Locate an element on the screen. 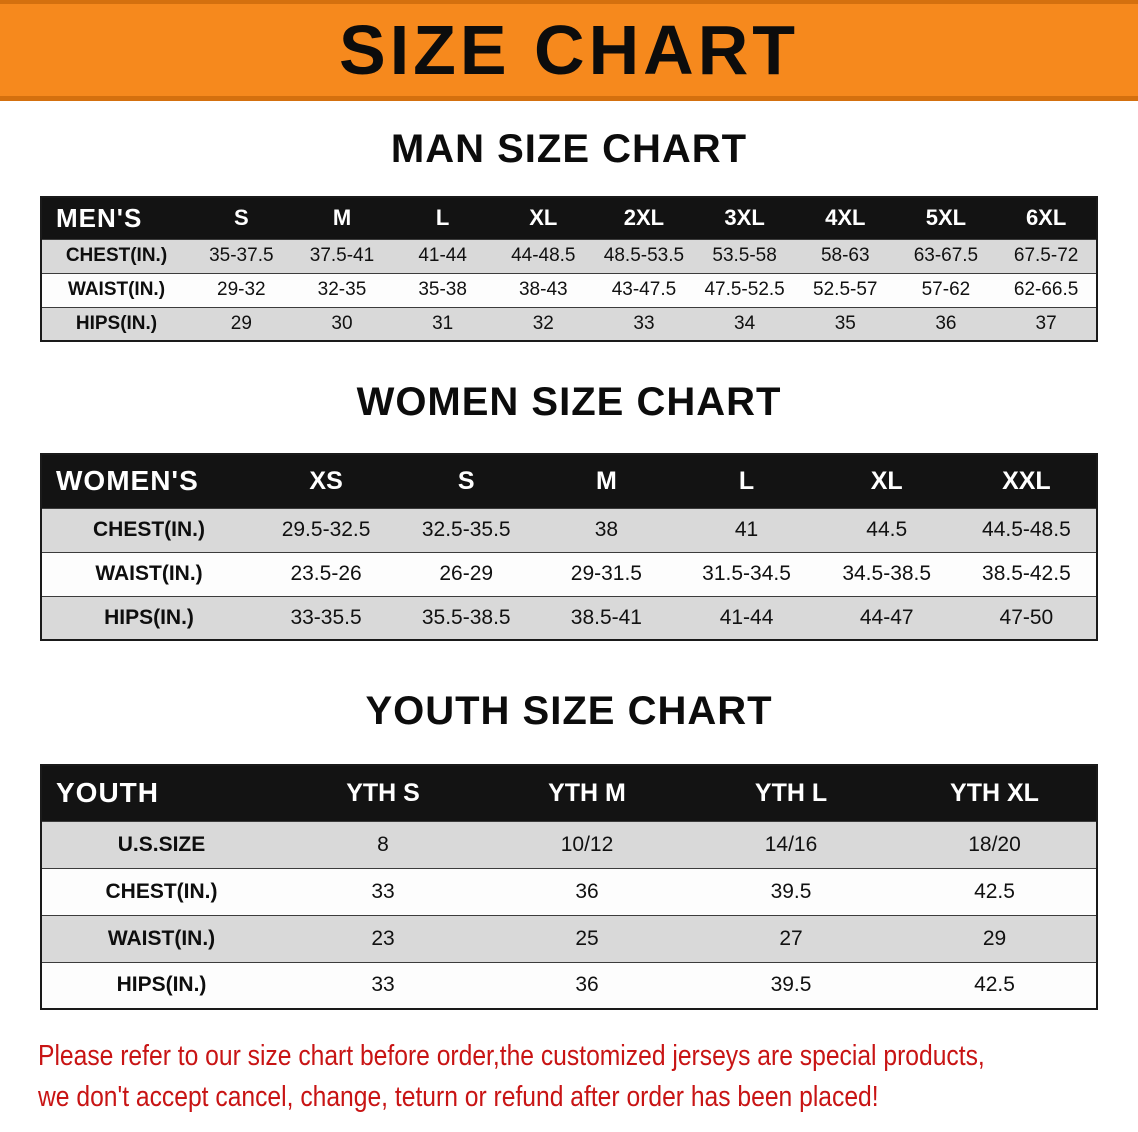 The width and height of the screenshot is (1138, 1132). table-corner-label: YOUTH is located at coordinates (107, 793).